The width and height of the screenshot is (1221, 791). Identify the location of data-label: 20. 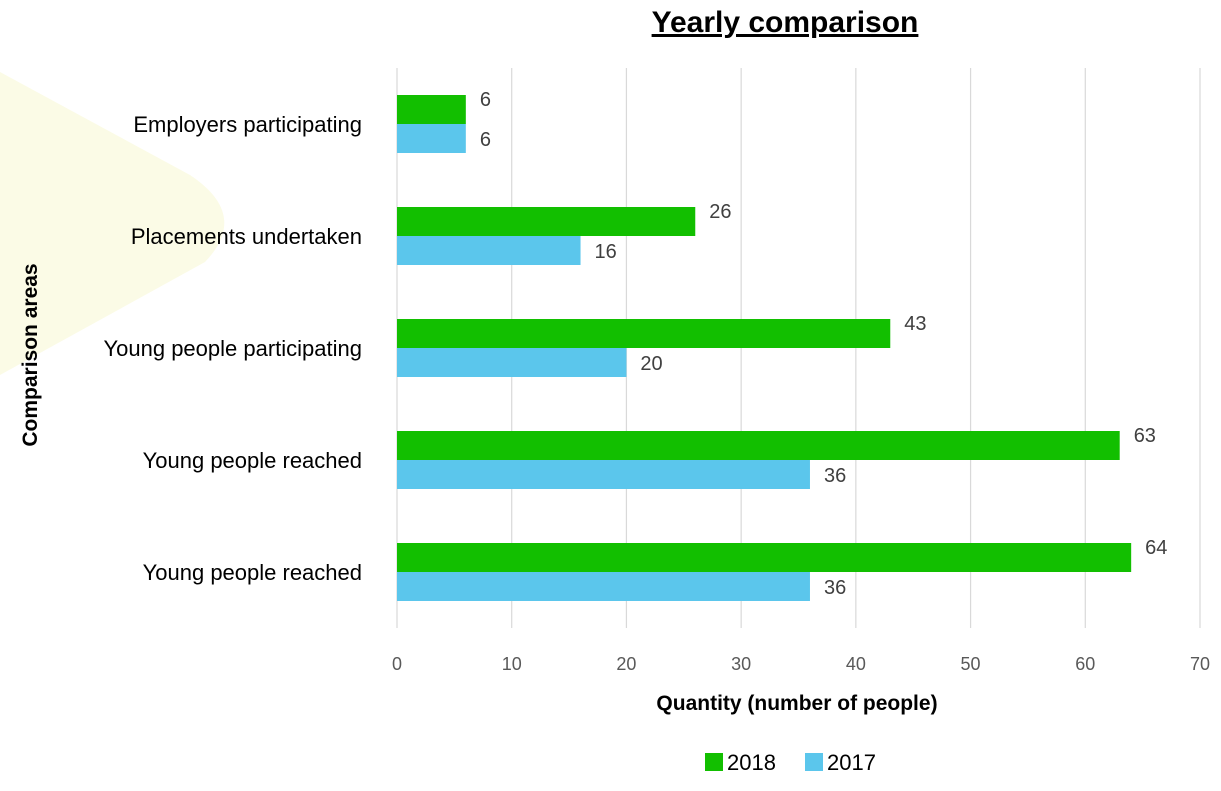
(651, 364).